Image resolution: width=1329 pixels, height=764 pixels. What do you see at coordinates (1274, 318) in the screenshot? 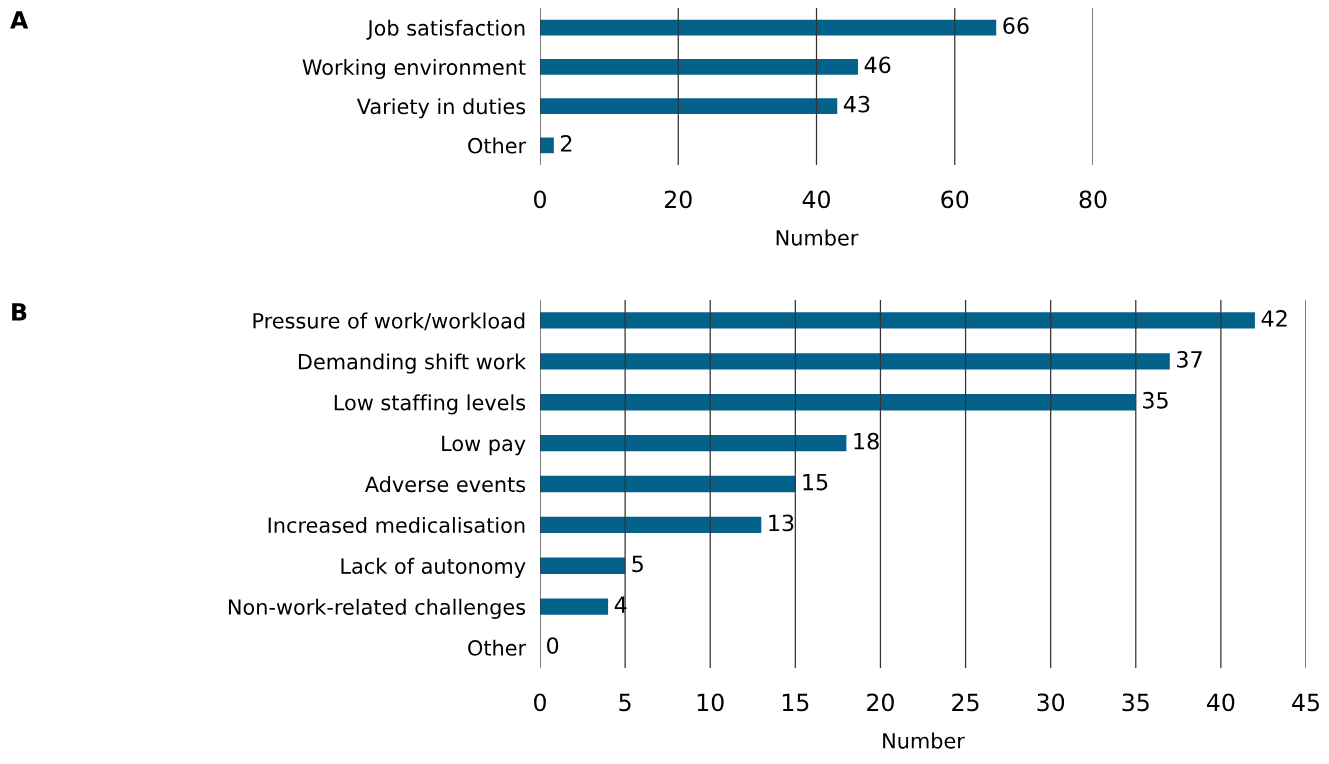
I see `data-label: 42` at bounding box center [1274, 318].